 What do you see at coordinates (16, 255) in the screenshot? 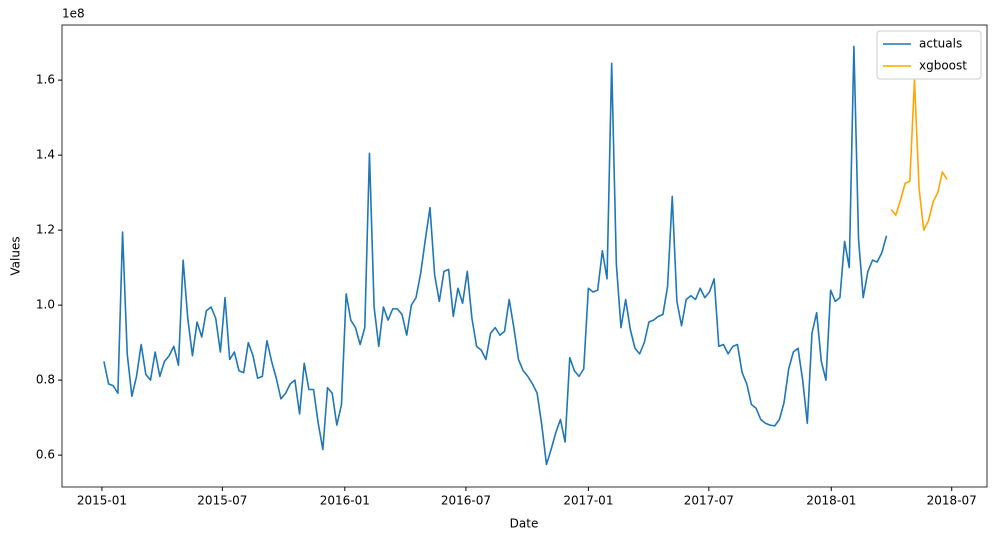
I see `y-axis-label: Values` at bounding box center [16, 255].